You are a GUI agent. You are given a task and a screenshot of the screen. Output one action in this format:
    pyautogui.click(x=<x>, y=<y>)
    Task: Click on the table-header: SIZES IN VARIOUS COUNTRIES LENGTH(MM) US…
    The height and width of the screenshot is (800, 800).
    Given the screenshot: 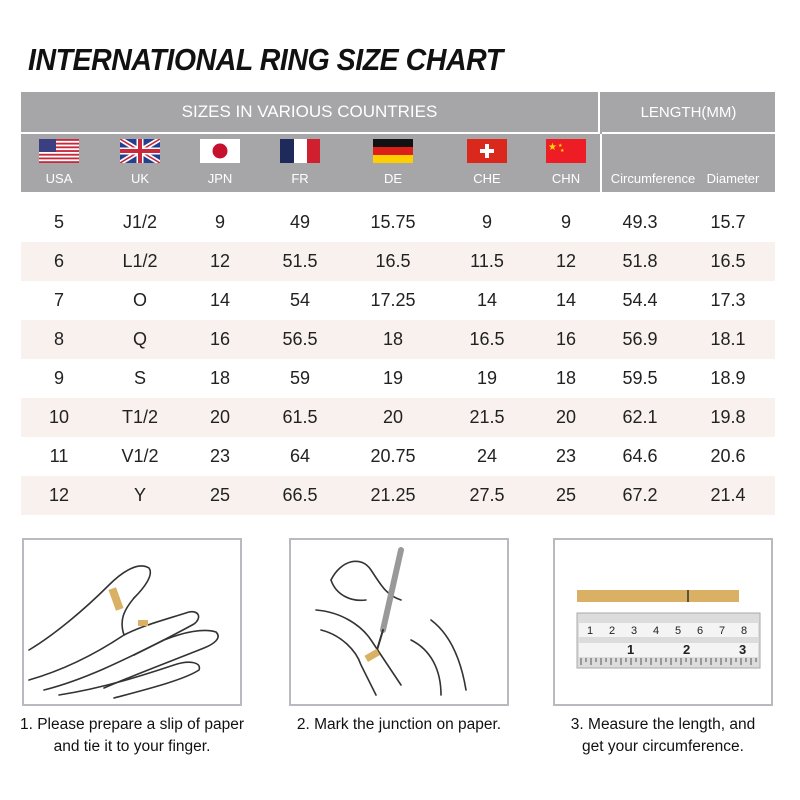 What is the action you would take?
    pyautogui.click(x=398, y=142)
    